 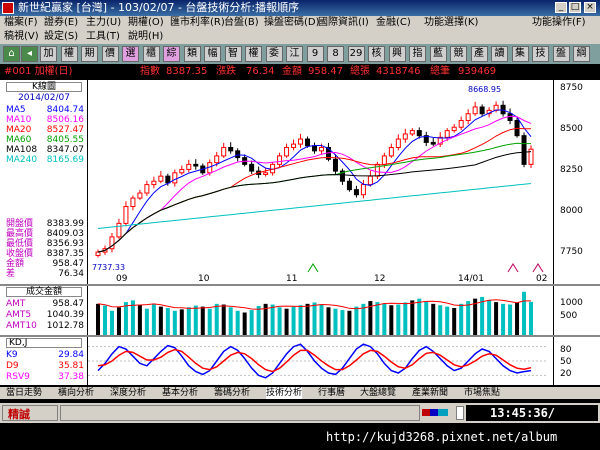 I want to click on menu-item-0: 檔案(F), so click(x=21, y=22).